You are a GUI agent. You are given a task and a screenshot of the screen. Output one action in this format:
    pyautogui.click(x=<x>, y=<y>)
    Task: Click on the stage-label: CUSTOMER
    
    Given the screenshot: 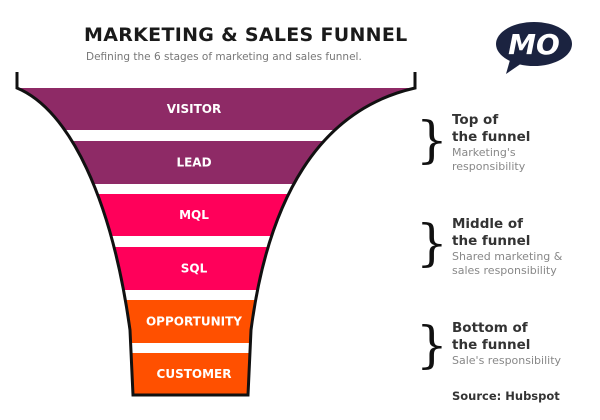 What is the action you would take?
    pyautogui.click(x=194, y=374)
    